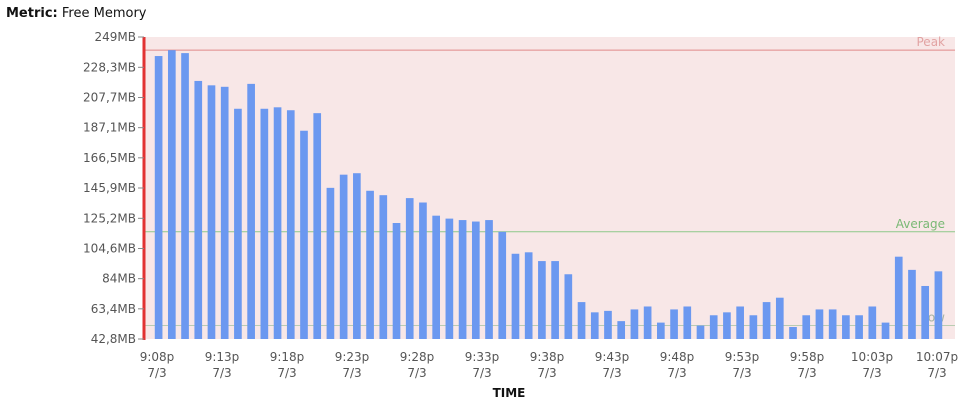 This screenshot has width=962, height=400. I want to click on x-tick-label-time: 9:58p, so click(807, 357).